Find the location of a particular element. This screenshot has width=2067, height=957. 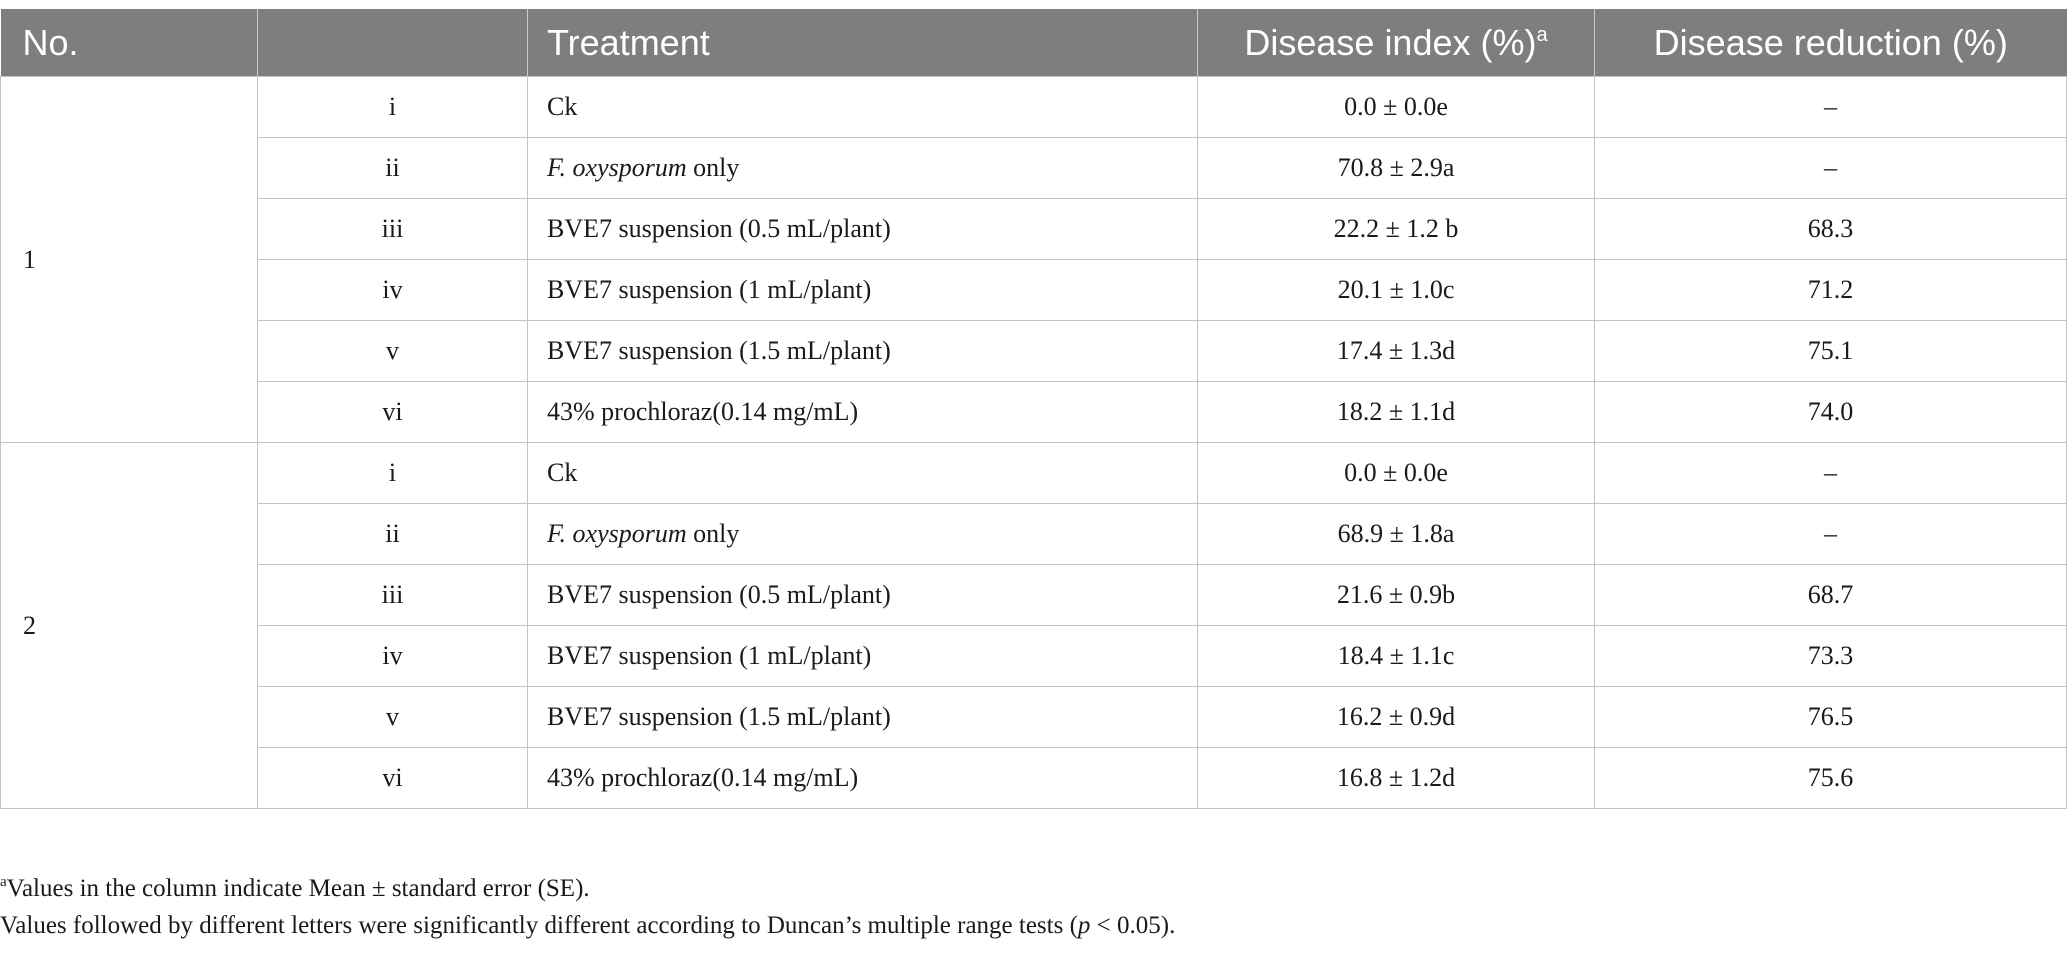

footnote-2-text-end: < 0.05). is located at coordinates (1133, 925).